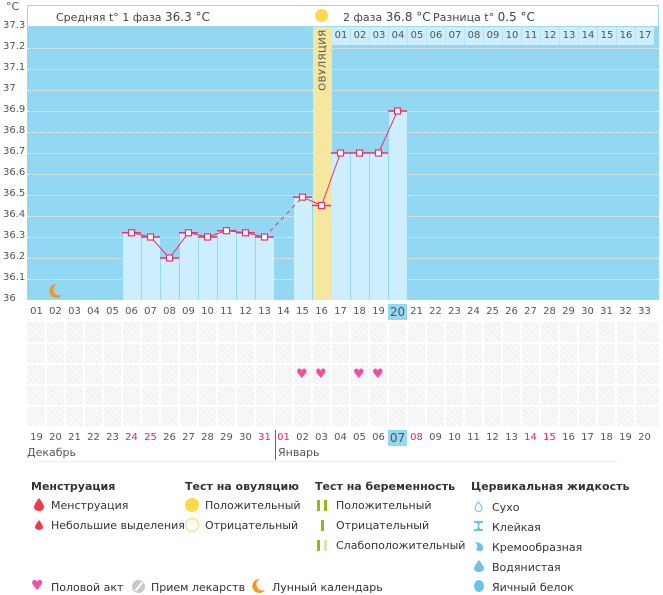  What do you see at coordinates (150, 311) in the screenshot?
I see `cycle-day-label: 07` at bounding box center [150, 311].